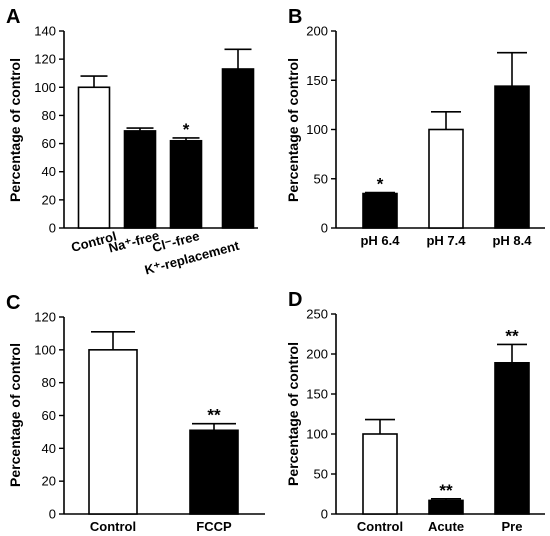 The image size is (550, 536). What do you see at coordinates (512, 526) in the screenshot?
I see `x-category-label: Pre` at bounding box center [512, 526].